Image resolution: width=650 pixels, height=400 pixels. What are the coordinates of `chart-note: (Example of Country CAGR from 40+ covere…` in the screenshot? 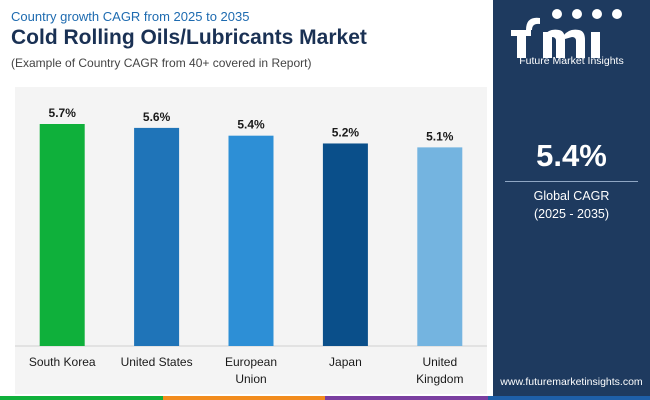 It's located at (161, 63).